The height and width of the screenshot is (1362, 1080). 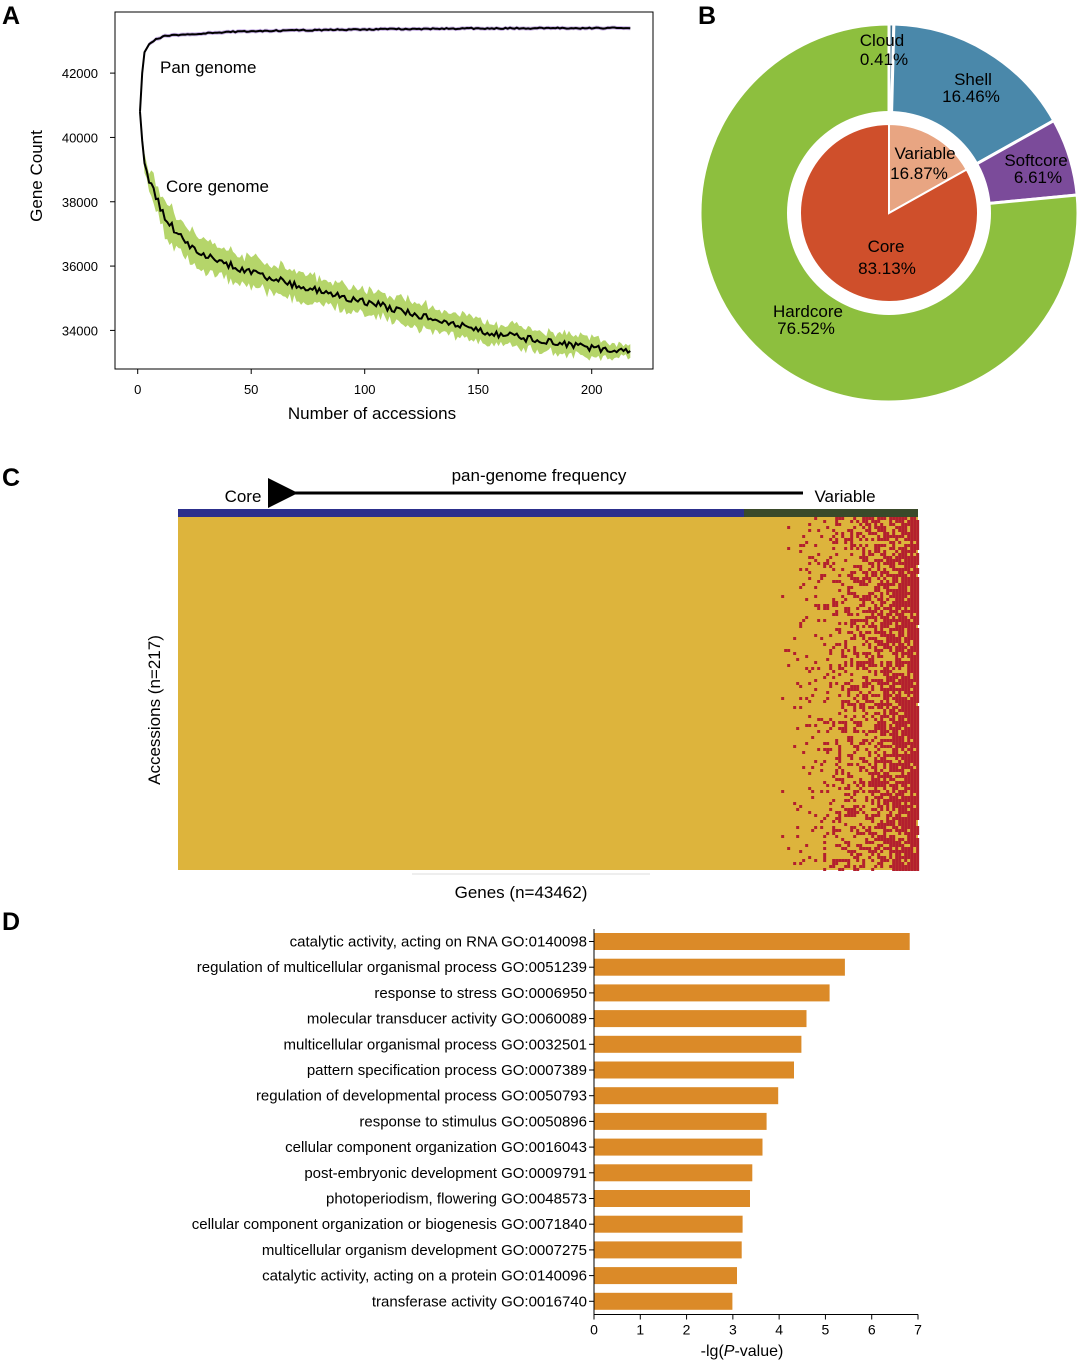 I want to click on heatmap-y-label: Accessions (n=217), so click(x=154, y=710).